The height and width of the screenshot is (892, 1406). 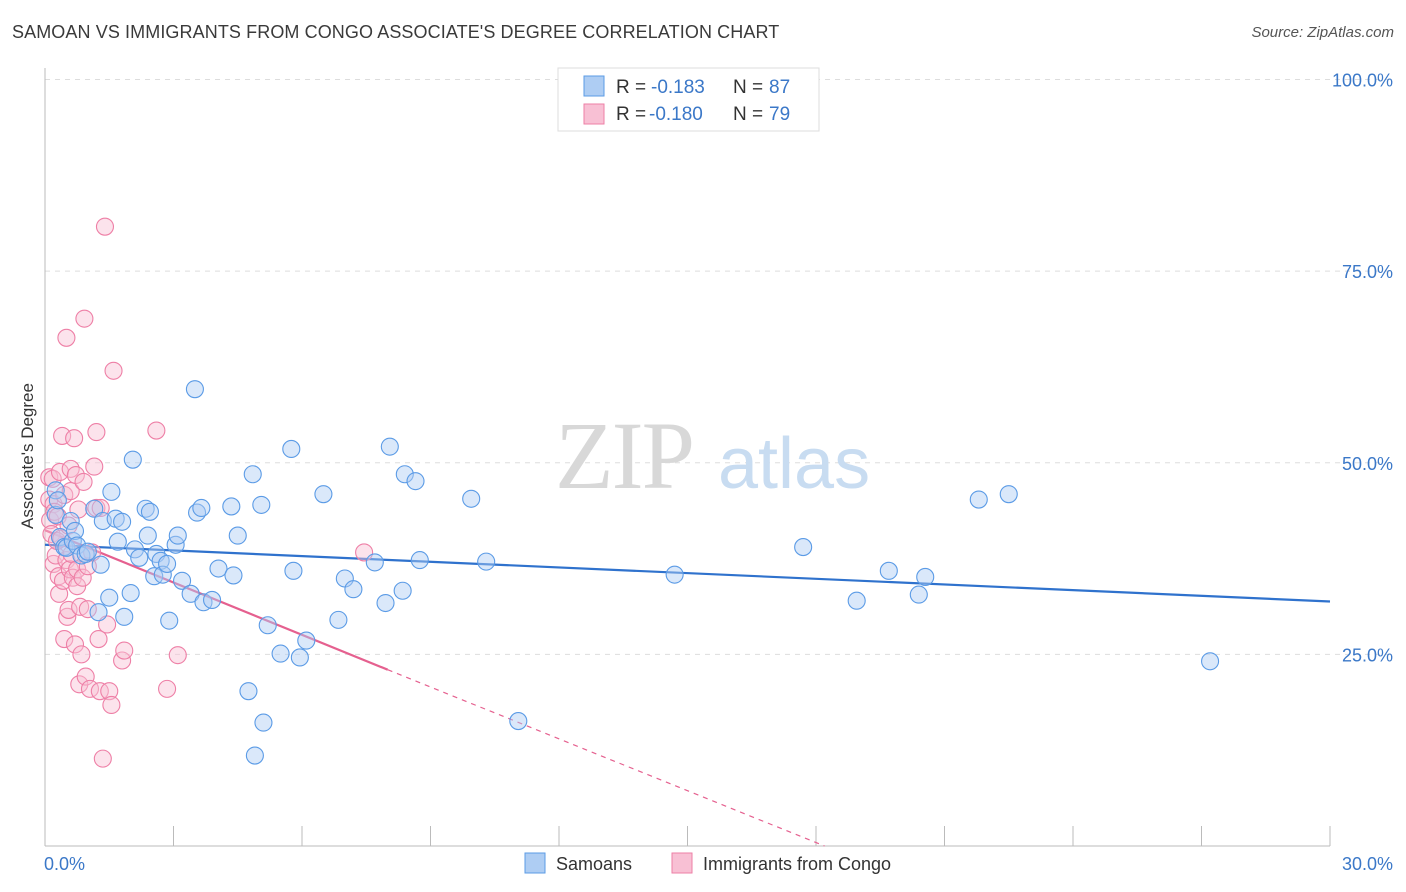 What do you see at coordinates (594, 86) in the screenshot?
I see `legend-swatch-samoans` at bounding box center [594, 86].